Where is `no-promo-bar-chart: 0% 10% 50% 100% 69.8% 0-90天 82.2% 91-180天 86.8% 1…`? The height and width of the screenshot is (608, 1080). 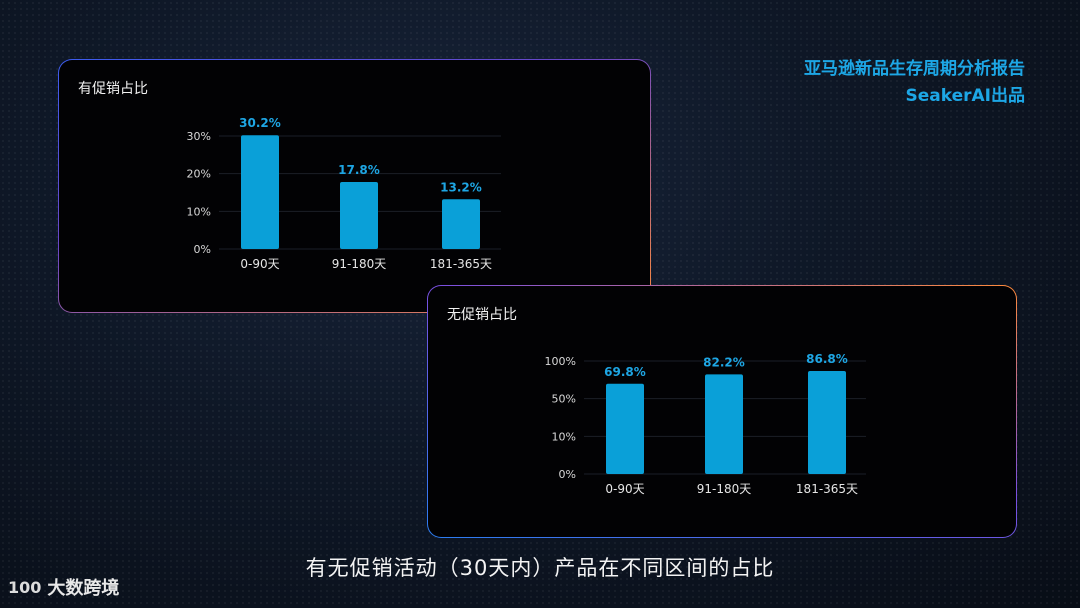 no-promo-bar-chart: 0% 10% 50% 100% 69.8% 0-90天 82.2% 91-180天 86.8% 1… is located at coordinates (705, 424).